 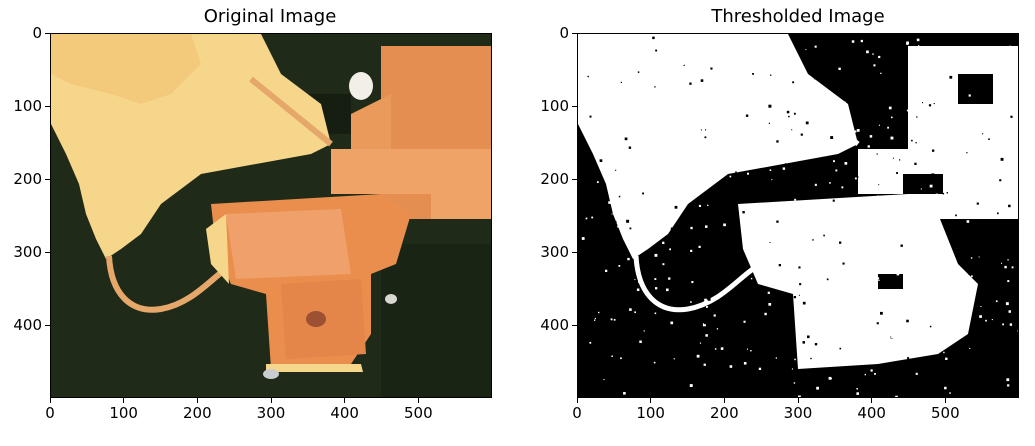 I want to click on thresholded-x-tick-label: 100, so click(x=650, y=413).